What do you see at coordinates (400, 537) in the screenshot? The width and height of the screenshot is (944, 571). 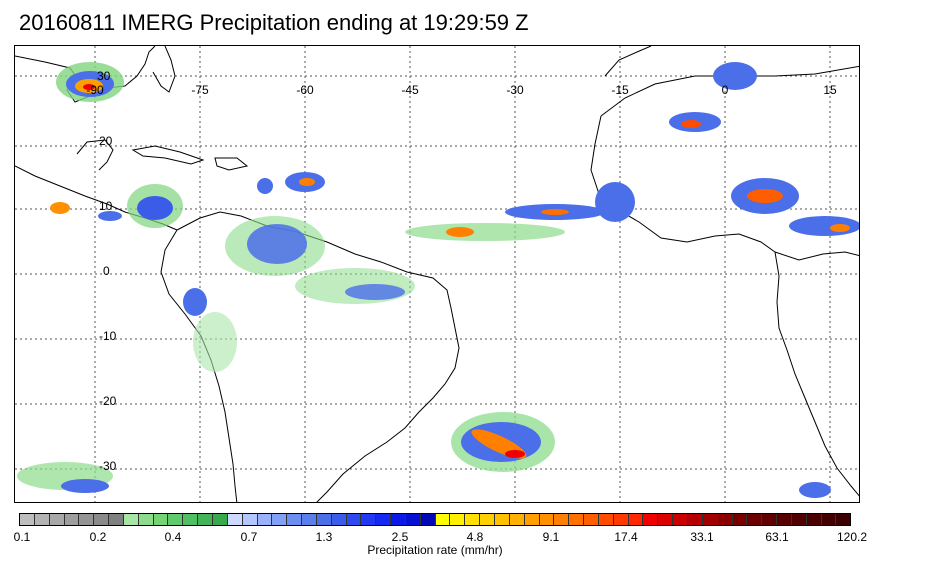 I see `colorbar-tick: 2.5` at bounding box center [400, 537].